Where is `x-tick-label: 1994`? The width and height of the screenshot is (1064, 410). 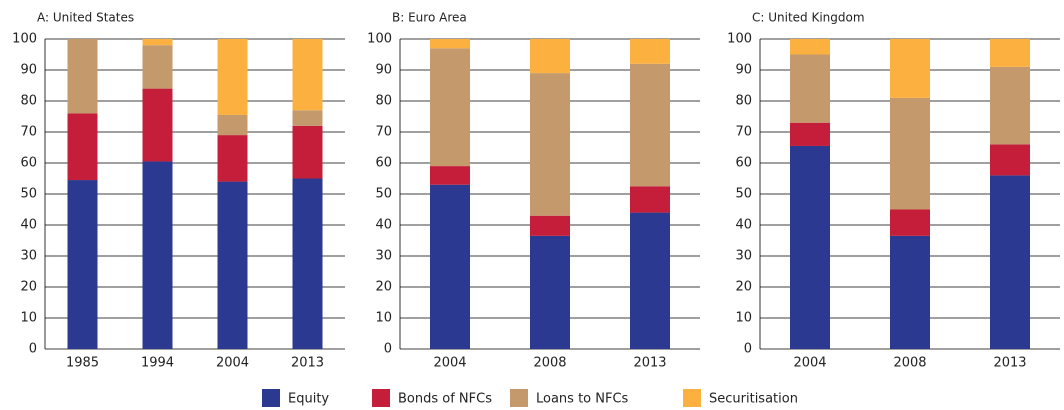
x-tick-label: 1994 is located at coordinates (157, 363).